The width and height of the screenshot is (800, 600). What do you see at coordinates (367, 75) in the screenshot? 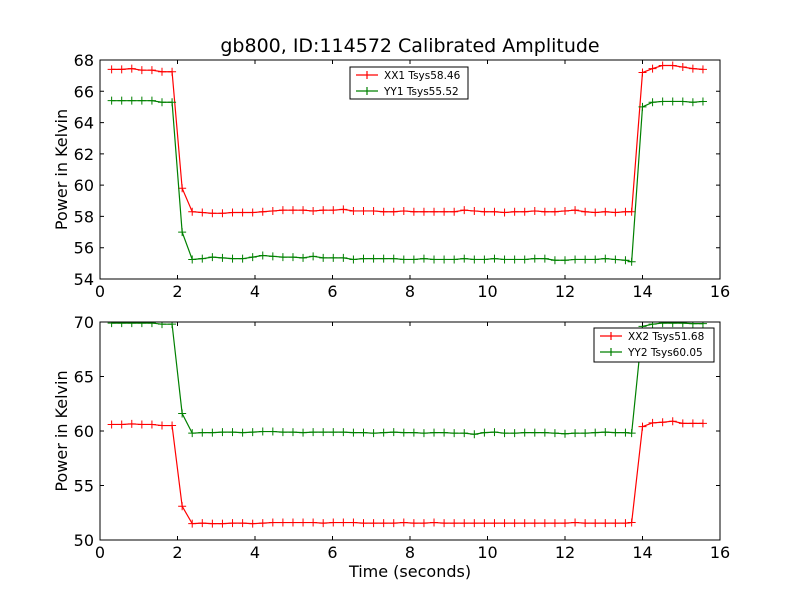
I see `legend-swatch` at bounding box center [367, 75].